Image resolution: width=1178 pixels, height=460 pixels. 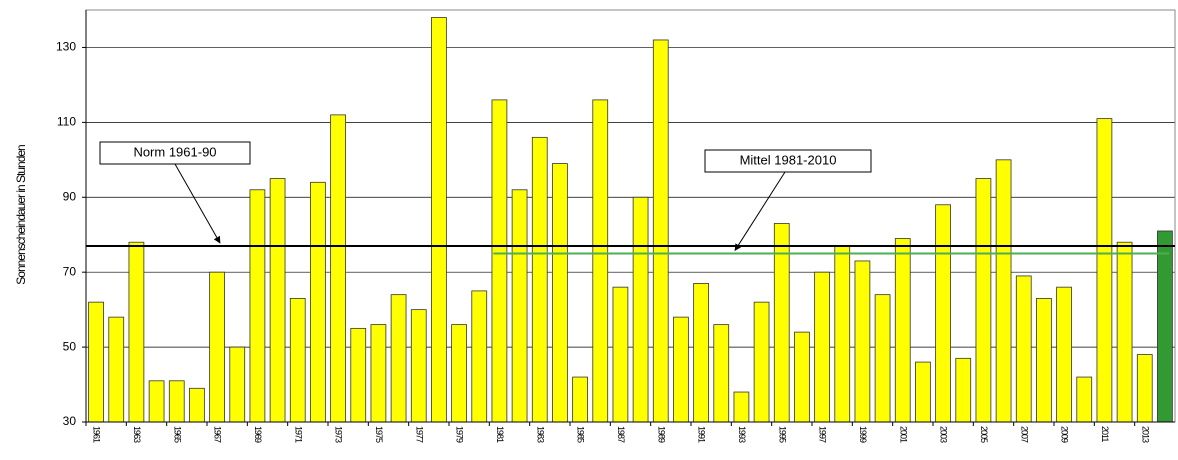 What do you see at coordinates (66, 47) in the screenshot?
I see `y-tick-label: 130` at bounding box center [66, 47].